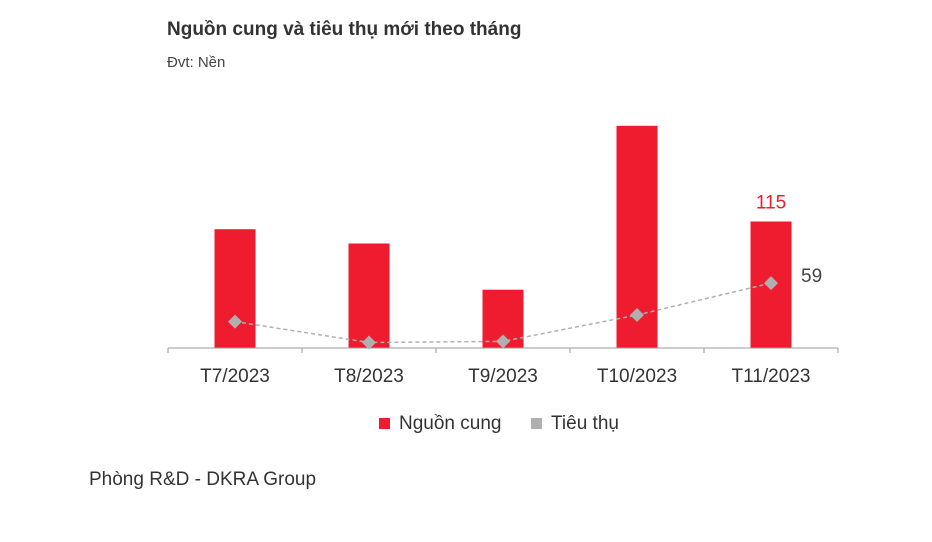 The image size is (932, 542). What do you see at coordinates (235, 376) in the screenshot?
I see `x-tick-label: T7/2023` at bounding box center [235, 376].